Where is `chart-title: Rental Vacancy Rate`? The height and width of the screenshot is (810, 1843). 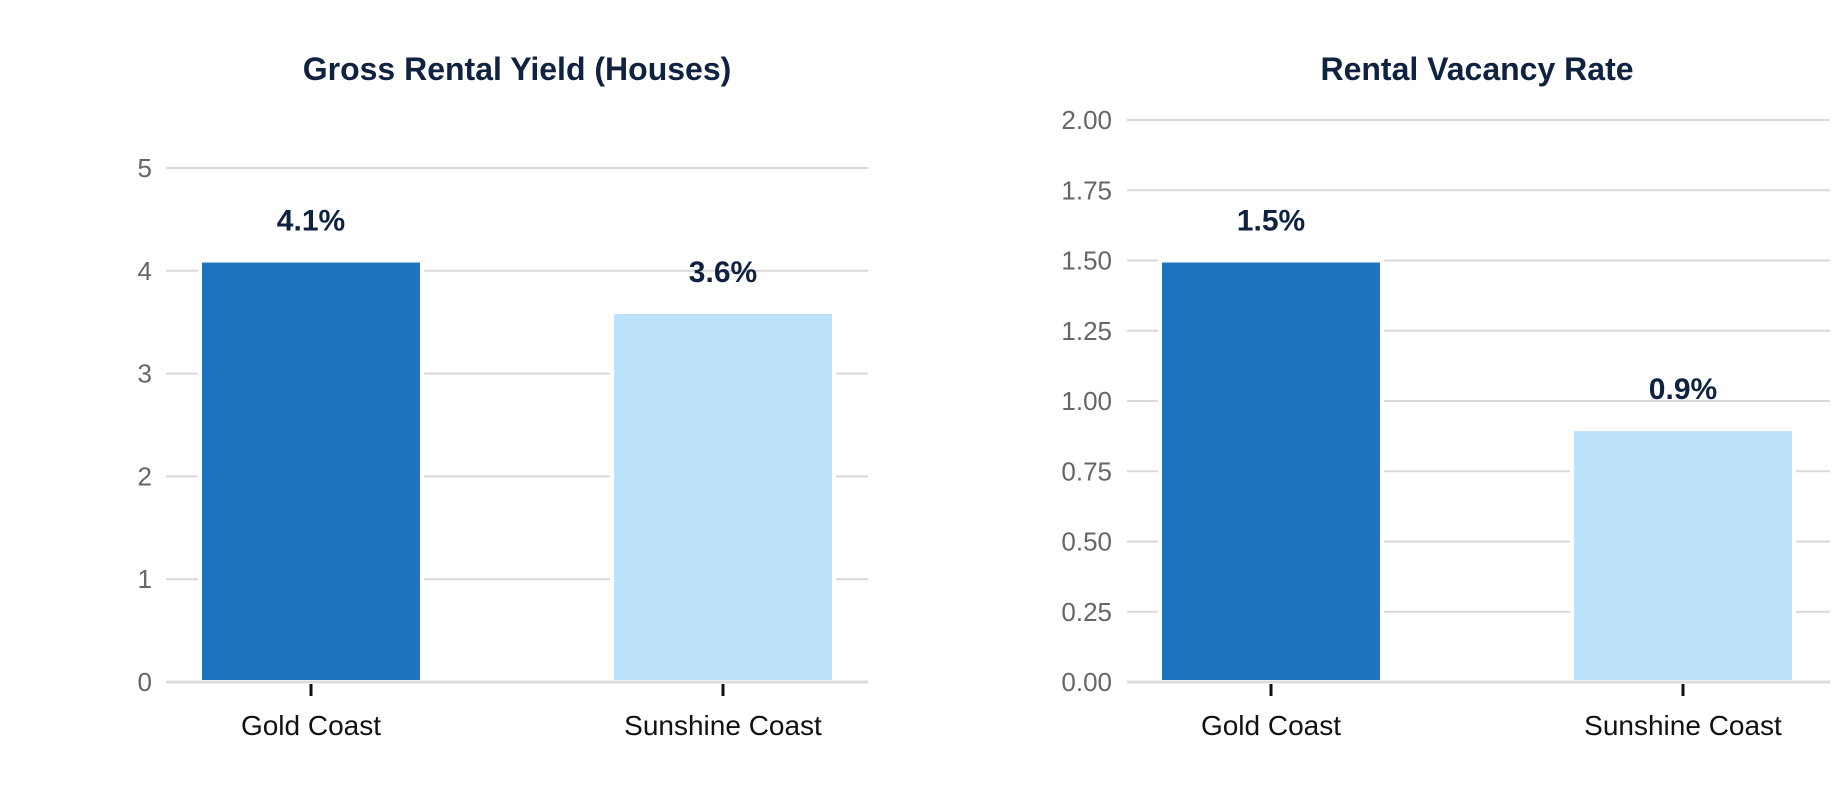 chart-title: Rental Vacancy Rate is located at coordinates (1476, 69).